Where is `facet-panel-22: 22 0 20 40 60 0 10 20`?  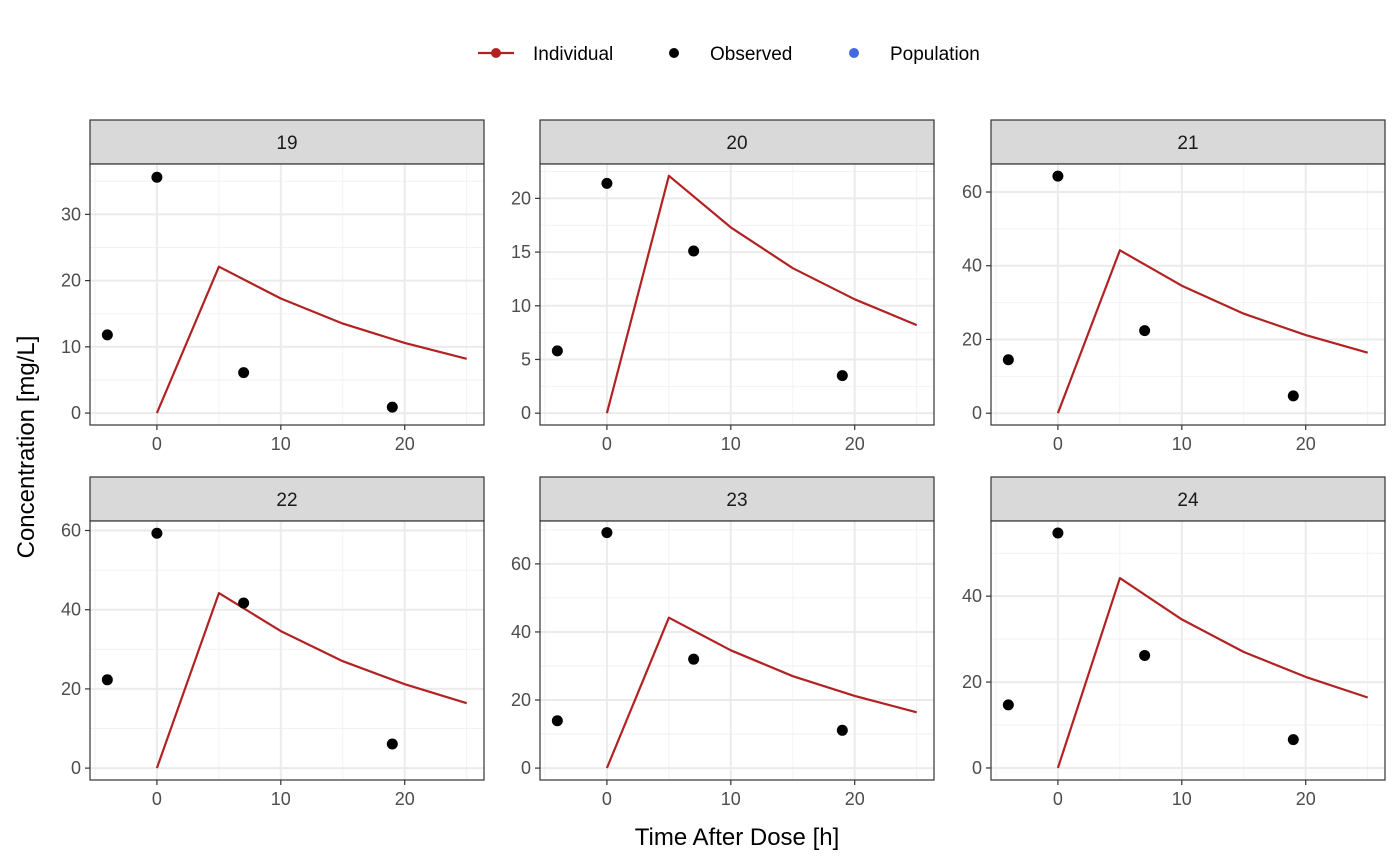 facet-panel-22: 22 0 20 40 60 0 10 20 is located at coordinates (273, 642).